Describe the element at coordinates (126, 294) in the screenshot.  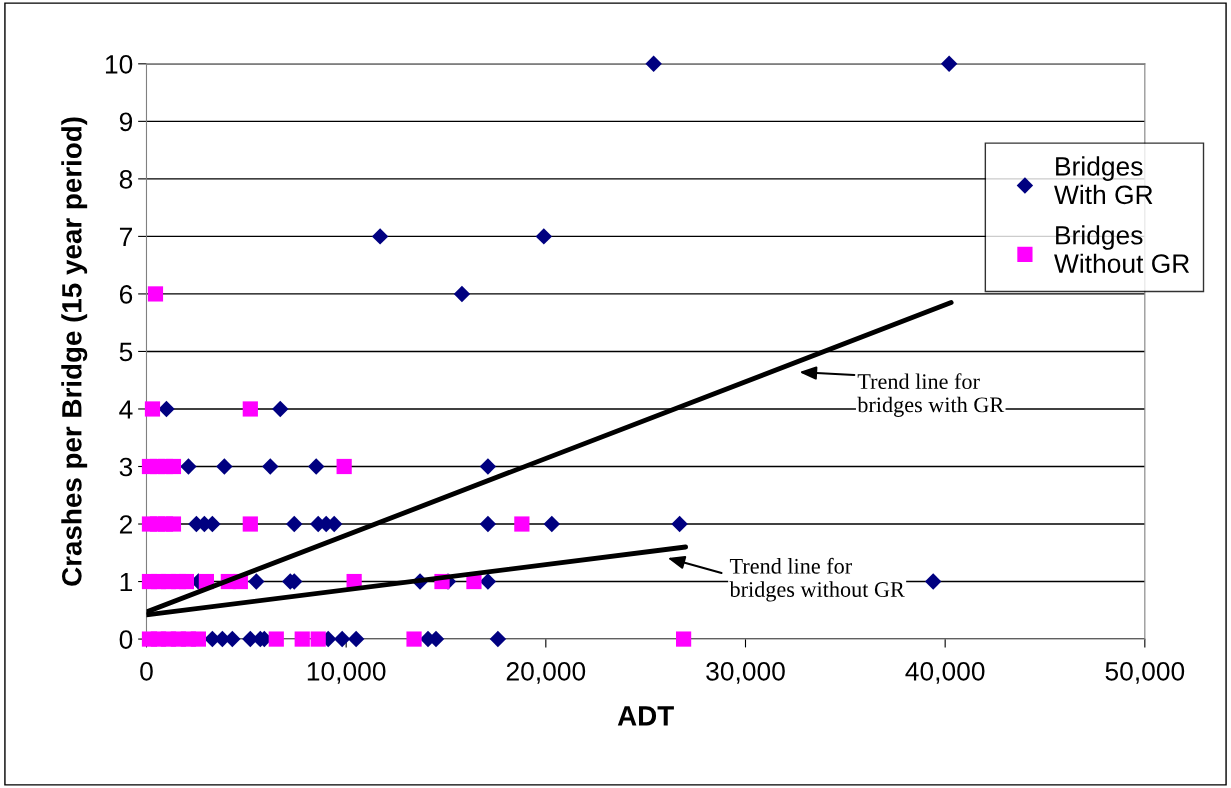
I see `y-tick-label: 6` at that location.